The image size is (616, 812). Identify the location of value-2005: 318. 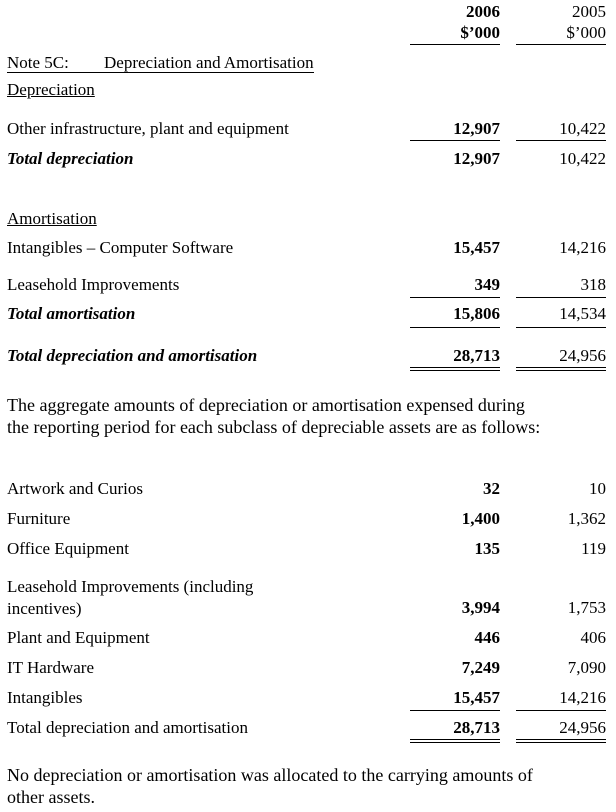
(593, 284).